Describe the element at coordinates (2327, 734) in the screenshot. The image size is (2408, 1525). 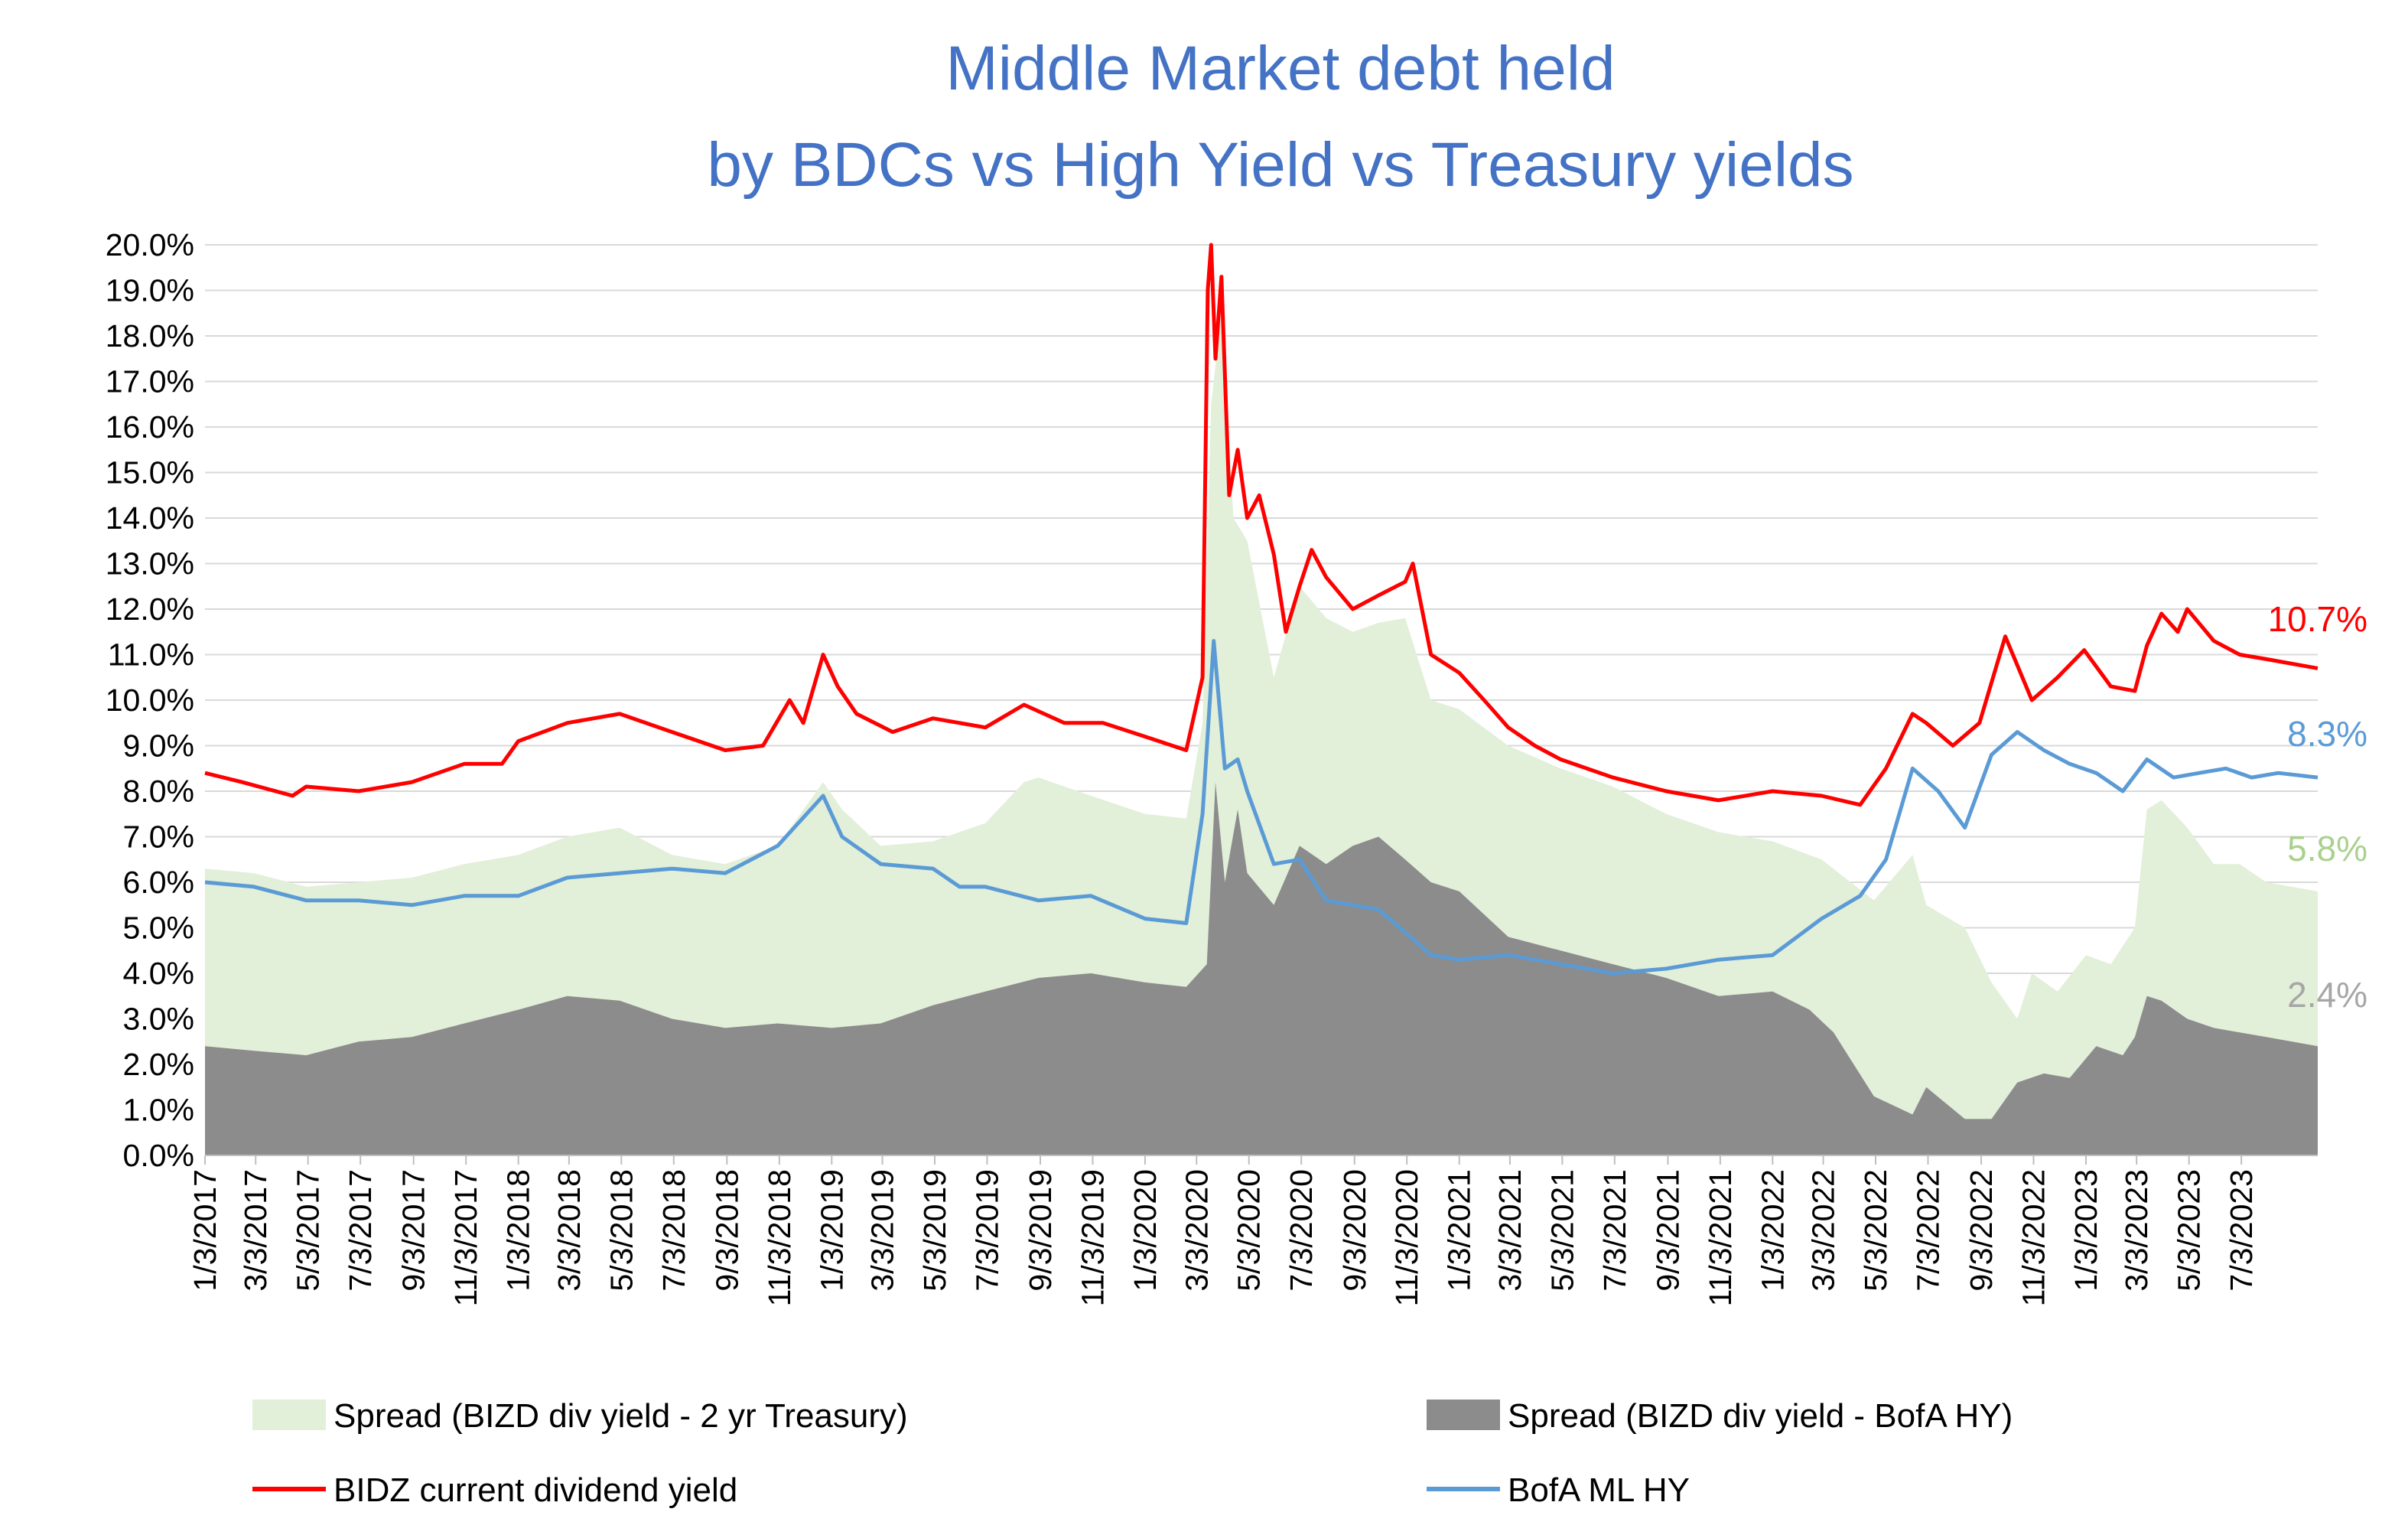
I see `end-label-bofa-ml-hy: 8.3%` at that location.